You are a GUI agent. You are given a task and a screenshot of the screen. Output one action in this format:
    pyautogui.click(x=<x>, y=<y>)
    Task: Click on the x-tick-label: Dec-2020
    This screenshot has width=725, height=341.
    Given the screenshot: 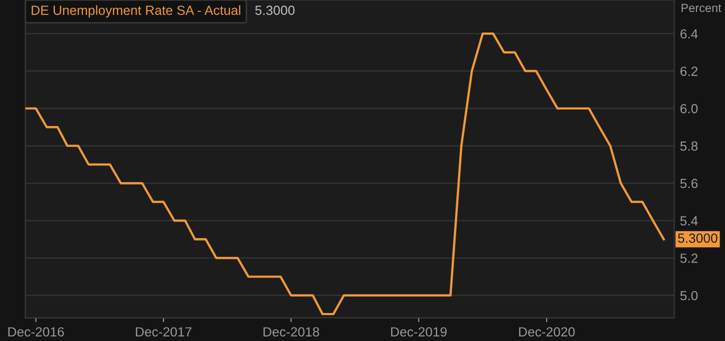 What is the action you would take?
    pyautogui.click(x=547, y=332)
    